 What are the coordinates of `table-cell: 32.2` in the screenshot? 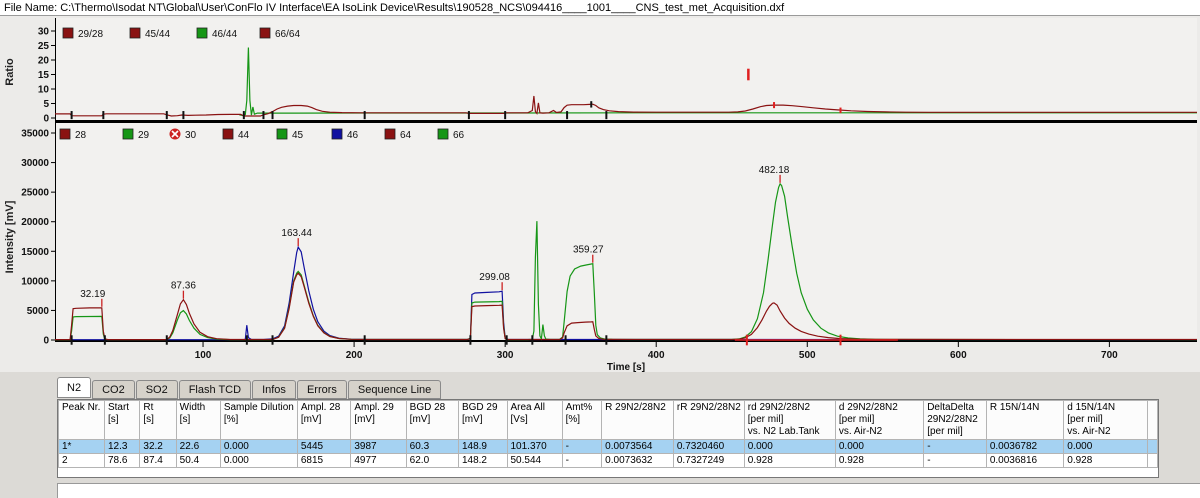 It's located at (158, 446).